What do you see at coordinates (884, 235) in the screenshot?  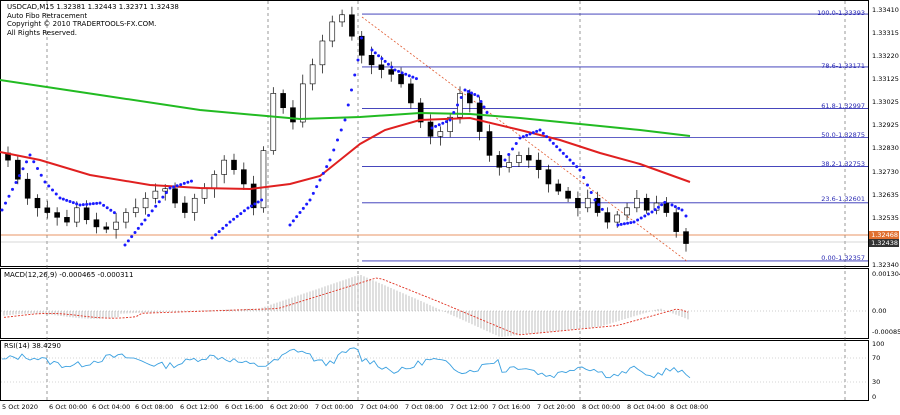 I see `bid-price-tag: 1.32468` at bounding box center [884, 235].